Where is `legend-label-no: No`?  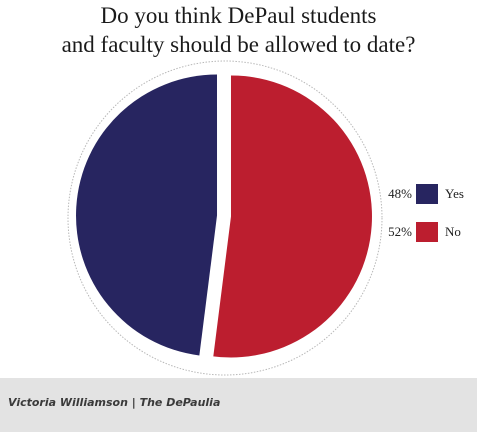
legend-label-no: No is located at coordinates (453, 231).